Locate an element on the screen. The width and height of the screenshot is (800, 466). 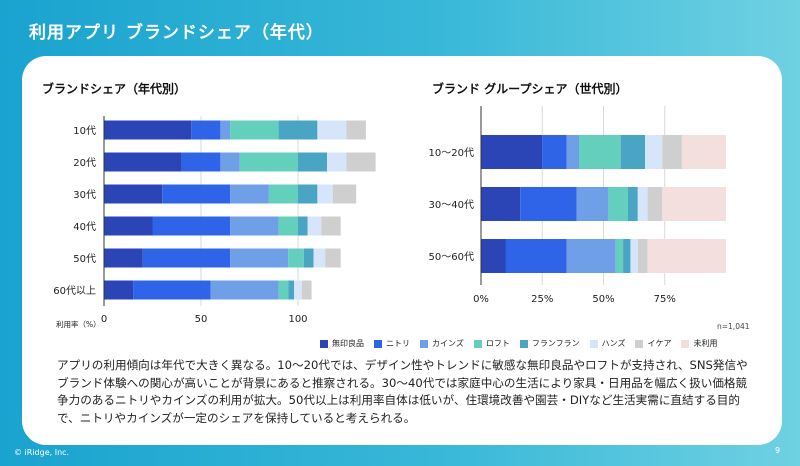
legend-label: ロフト is located at coordinates (497, 343).